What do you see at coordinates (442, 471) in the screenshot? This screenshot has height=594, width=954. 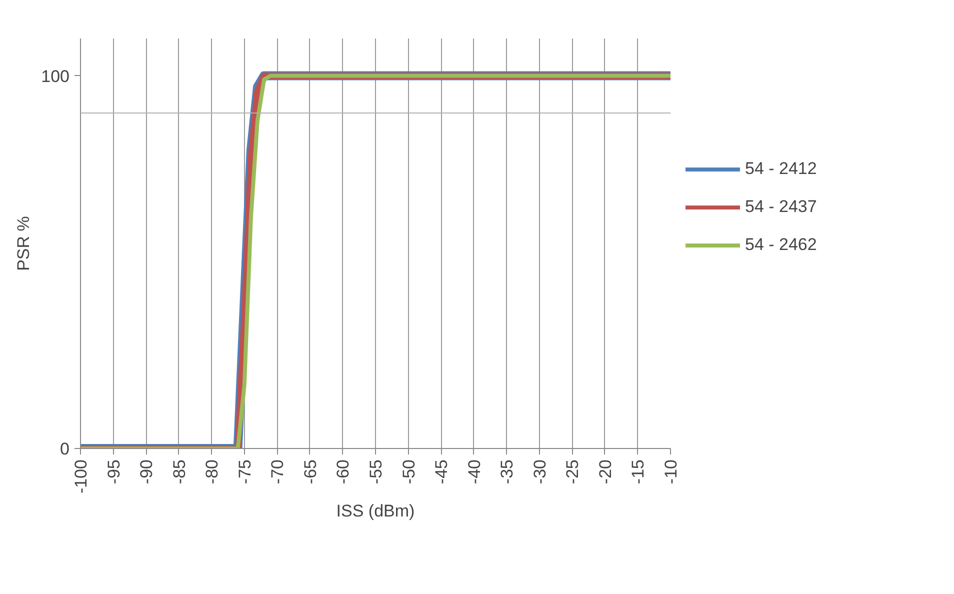 I see `x-tick-label: -45` at bounding box center [442, 471].